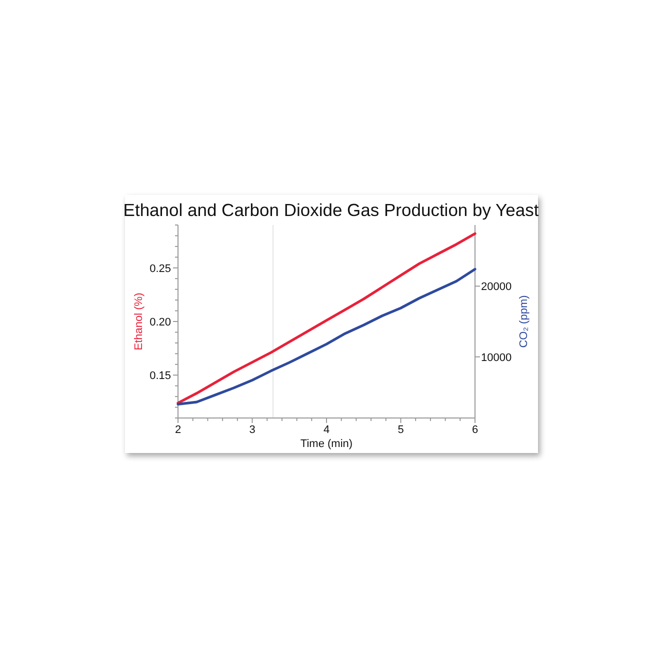  I want to click on x-tick-label: 2, so click(178, 430).